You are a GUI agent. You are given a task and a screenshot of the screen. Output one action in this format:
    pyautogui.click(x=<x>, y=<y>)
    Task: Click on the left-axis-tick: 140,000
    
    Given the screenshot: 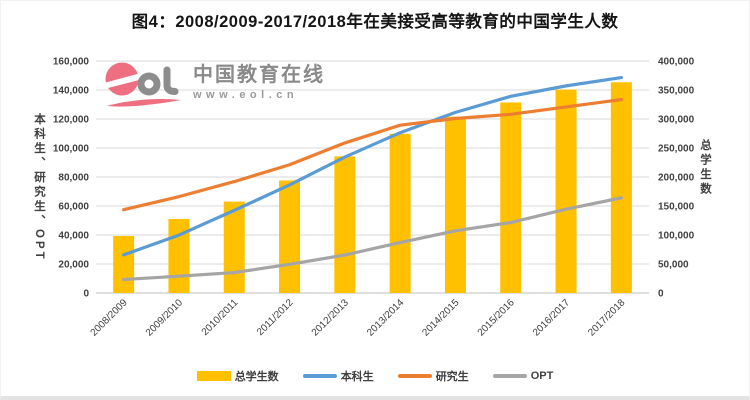 What is the action you would take?
    pyautogui.click(x=71, y=91)
    